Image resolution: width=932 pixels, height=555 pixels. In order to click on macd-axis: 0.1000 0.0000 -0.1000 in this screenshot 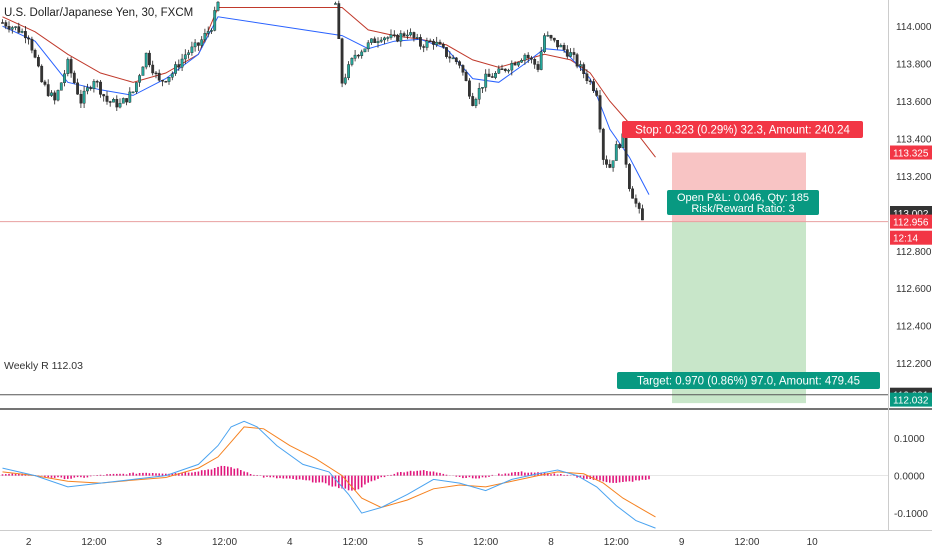, I will do `click(911, 477)`.